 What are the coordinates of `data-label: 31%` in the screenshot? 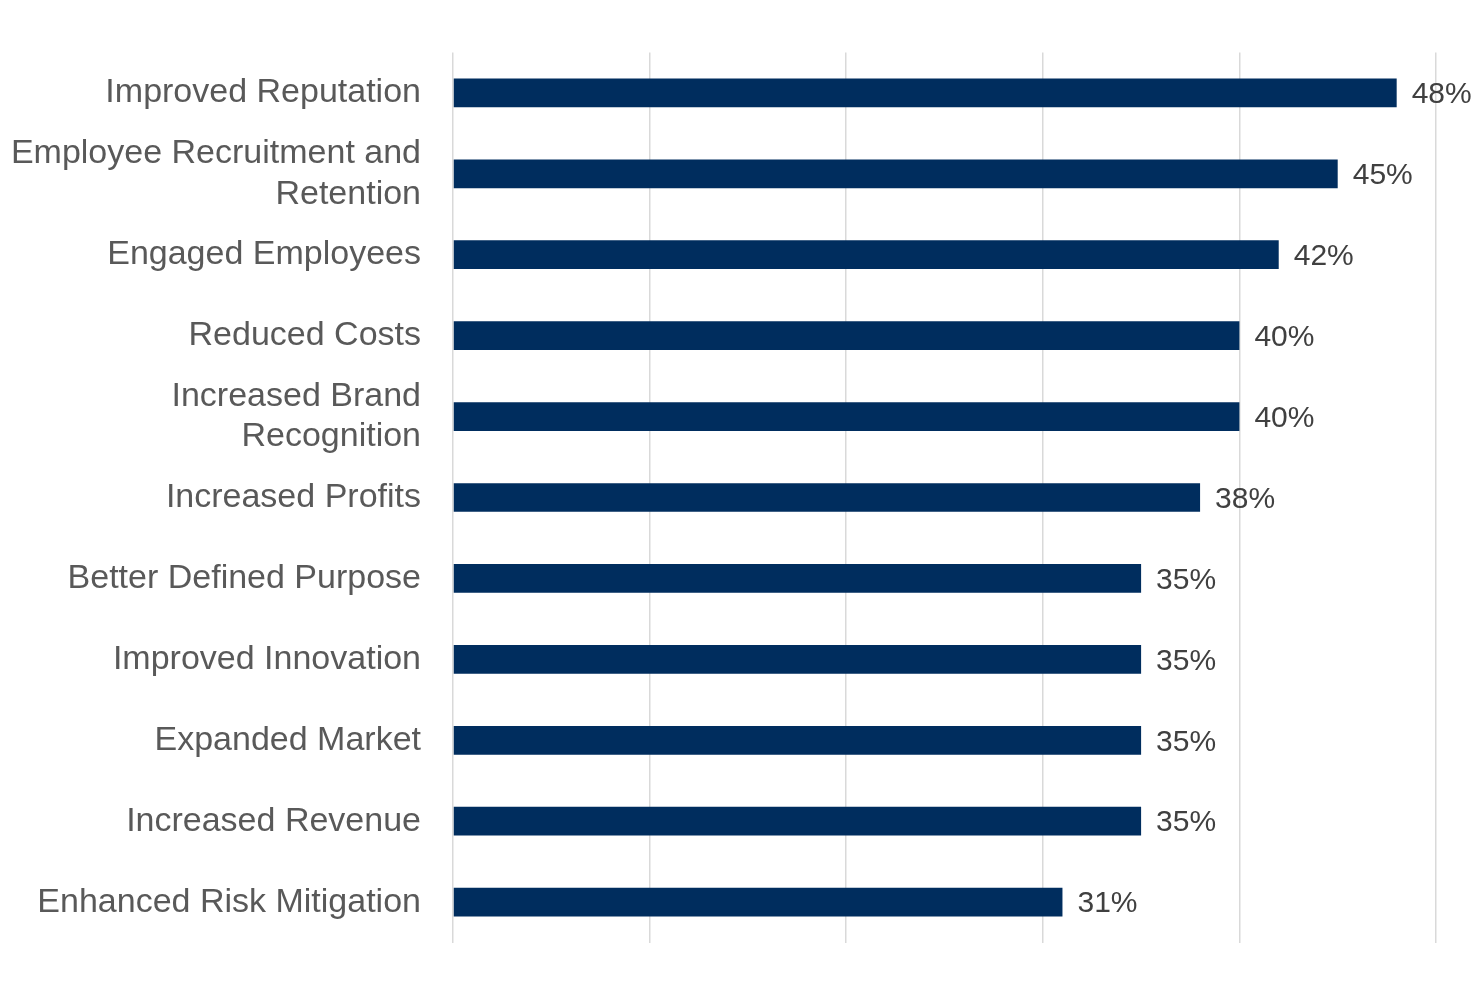 It's located at (1107, 902).